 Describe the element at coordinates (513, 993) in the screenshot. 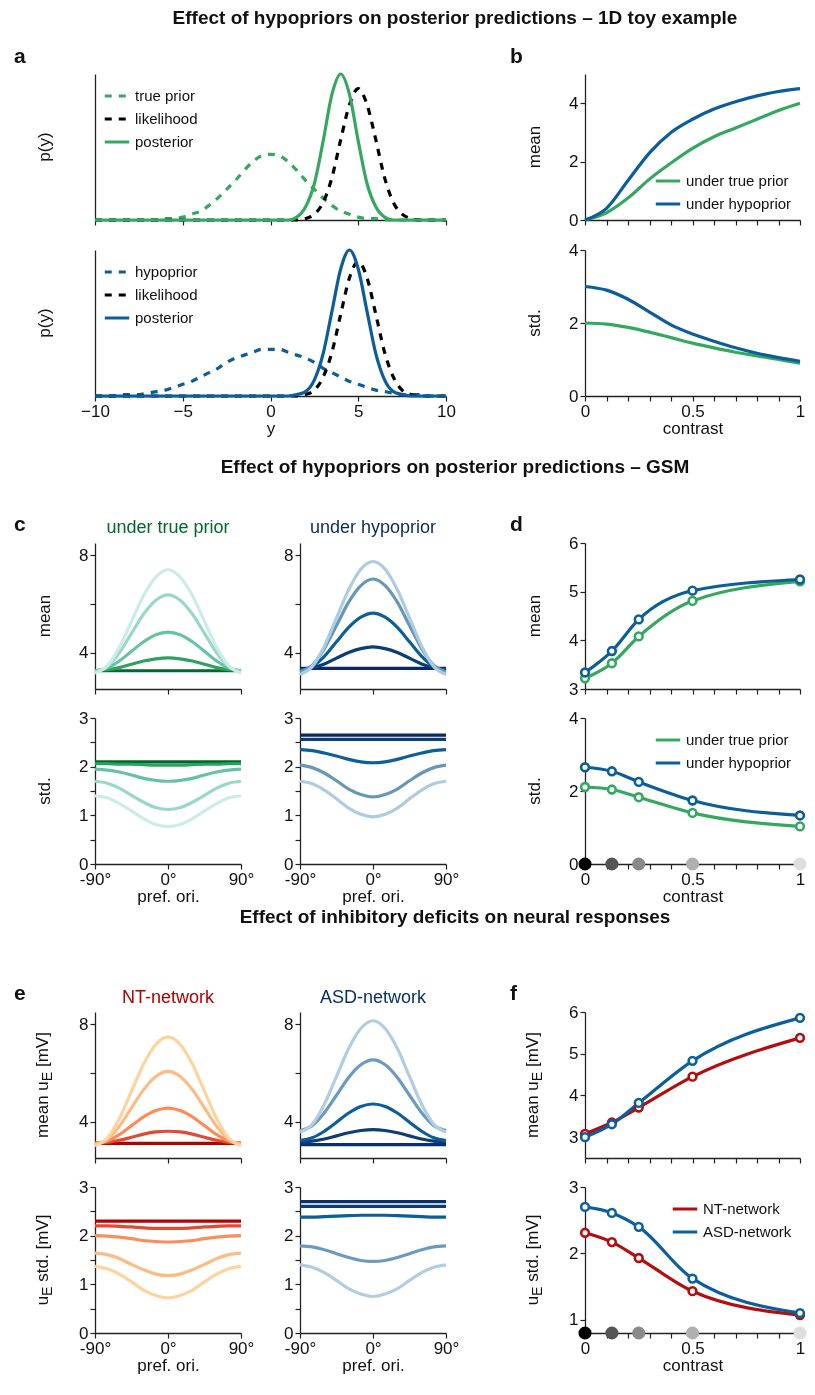

I see `text: f` at that location.